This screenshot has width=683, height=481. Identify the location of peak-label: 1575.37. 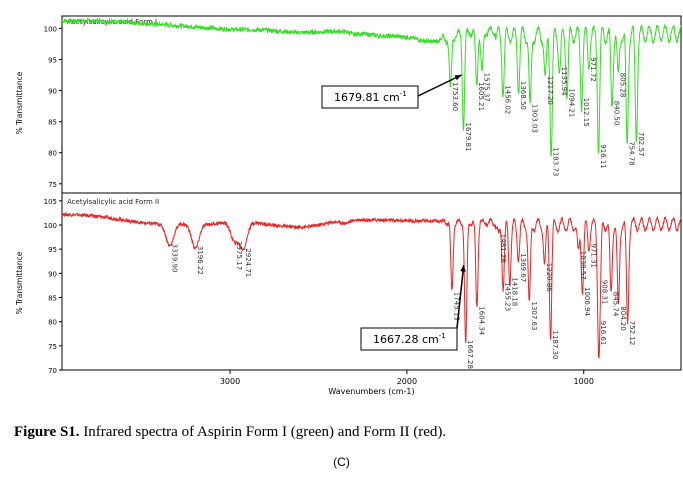
(487, 87).